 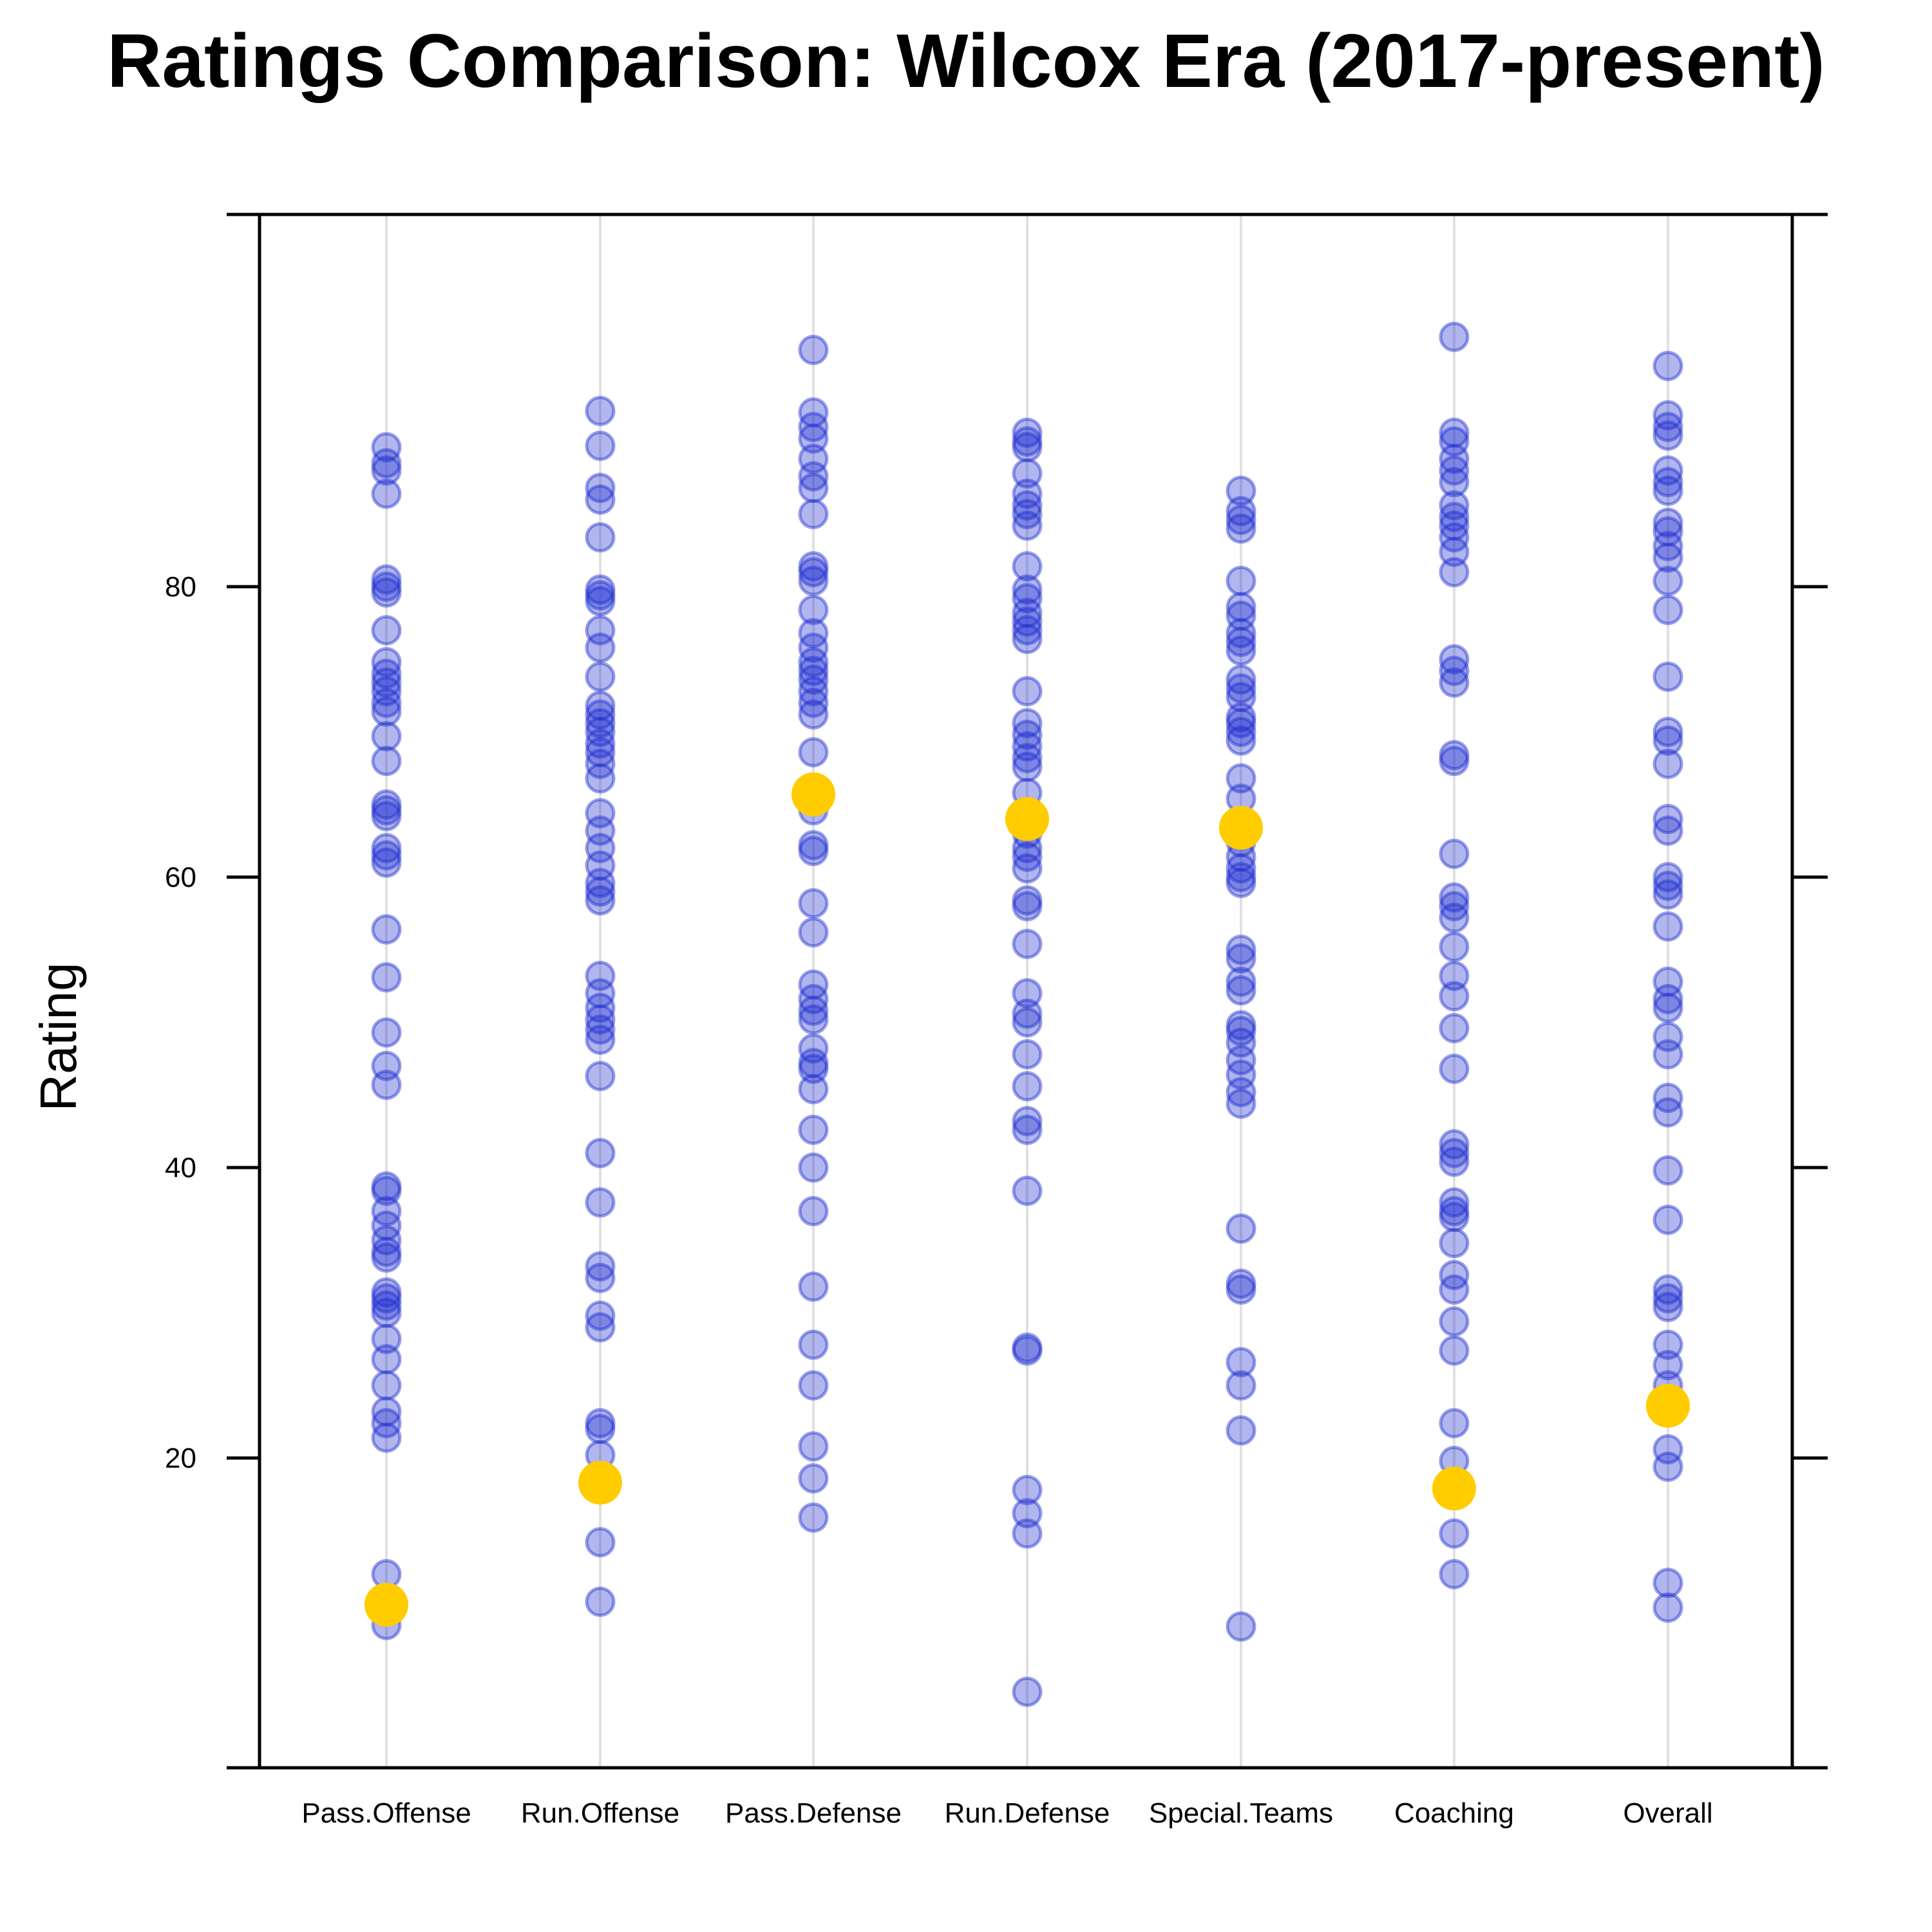 I want to click on highlight-point-run-offense, so click(x=600, y=1483).